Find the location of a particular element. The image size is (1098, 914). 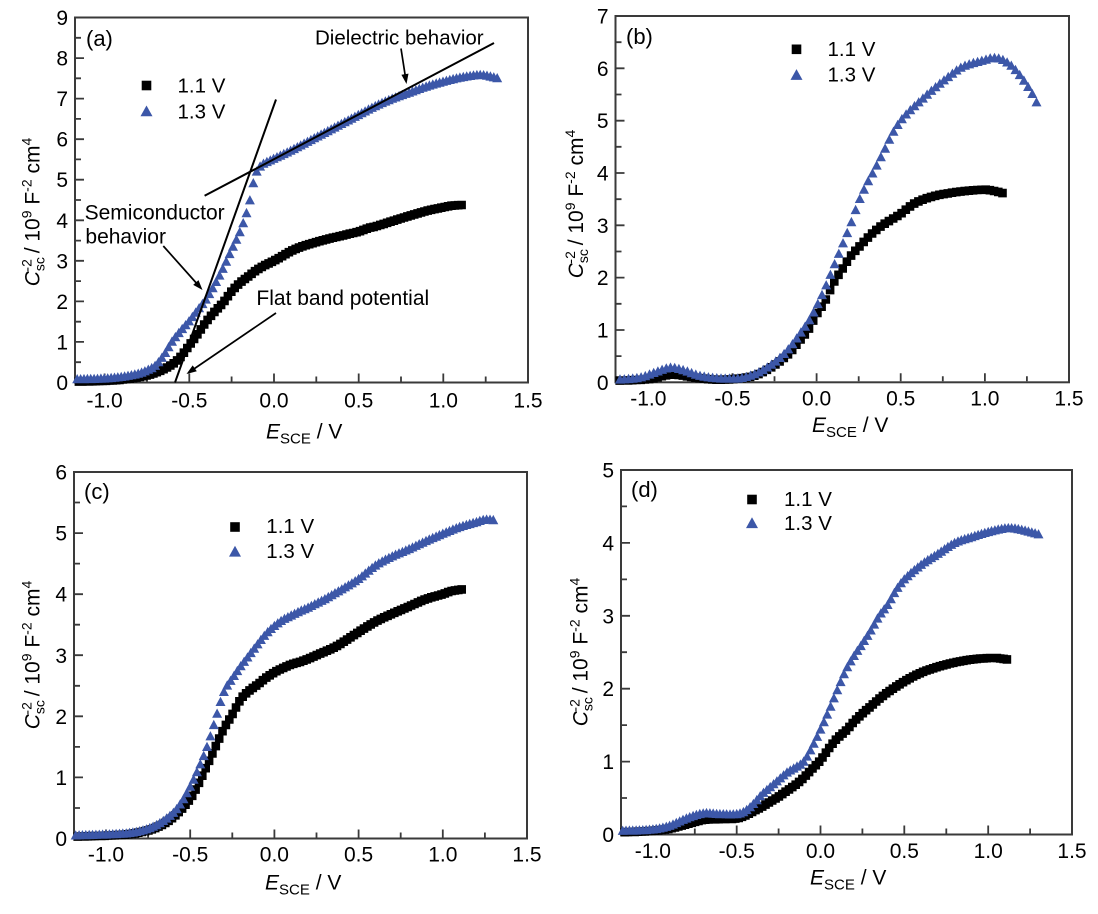

svg-text: Dielectric behavior is located at coordinates (399, 38).